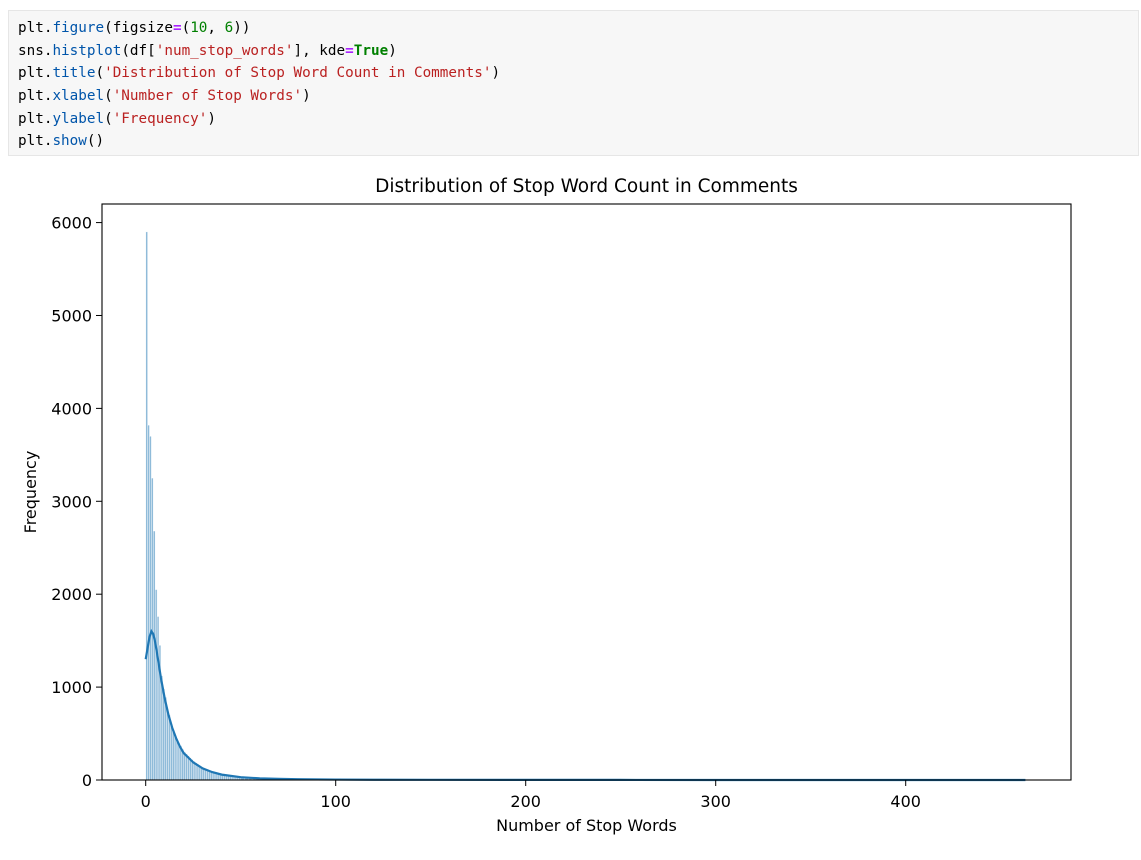  I want to click on code-token: 'Number of Stop Words', so click(207, 96).